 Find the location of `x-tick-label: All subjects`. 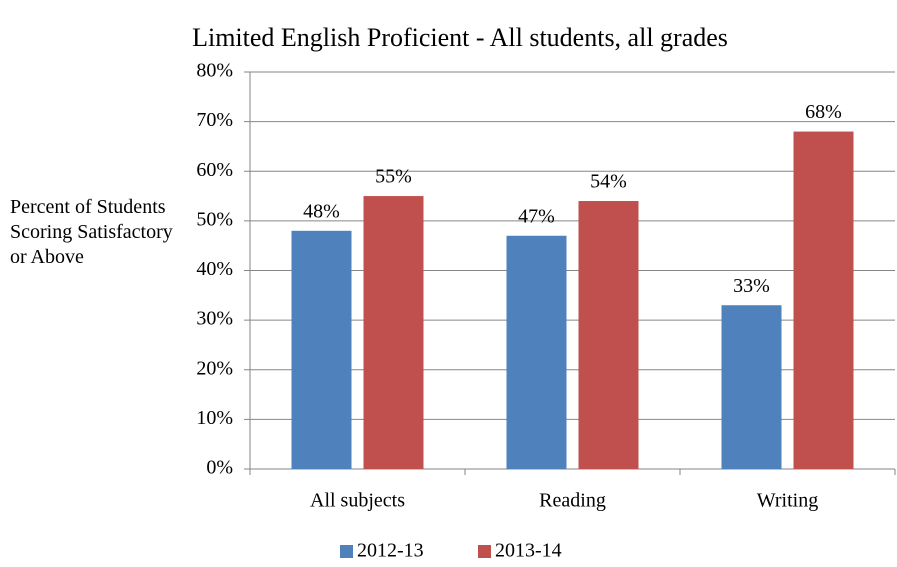

x-tick-label: All subjects is located at coordinates (357, 501).